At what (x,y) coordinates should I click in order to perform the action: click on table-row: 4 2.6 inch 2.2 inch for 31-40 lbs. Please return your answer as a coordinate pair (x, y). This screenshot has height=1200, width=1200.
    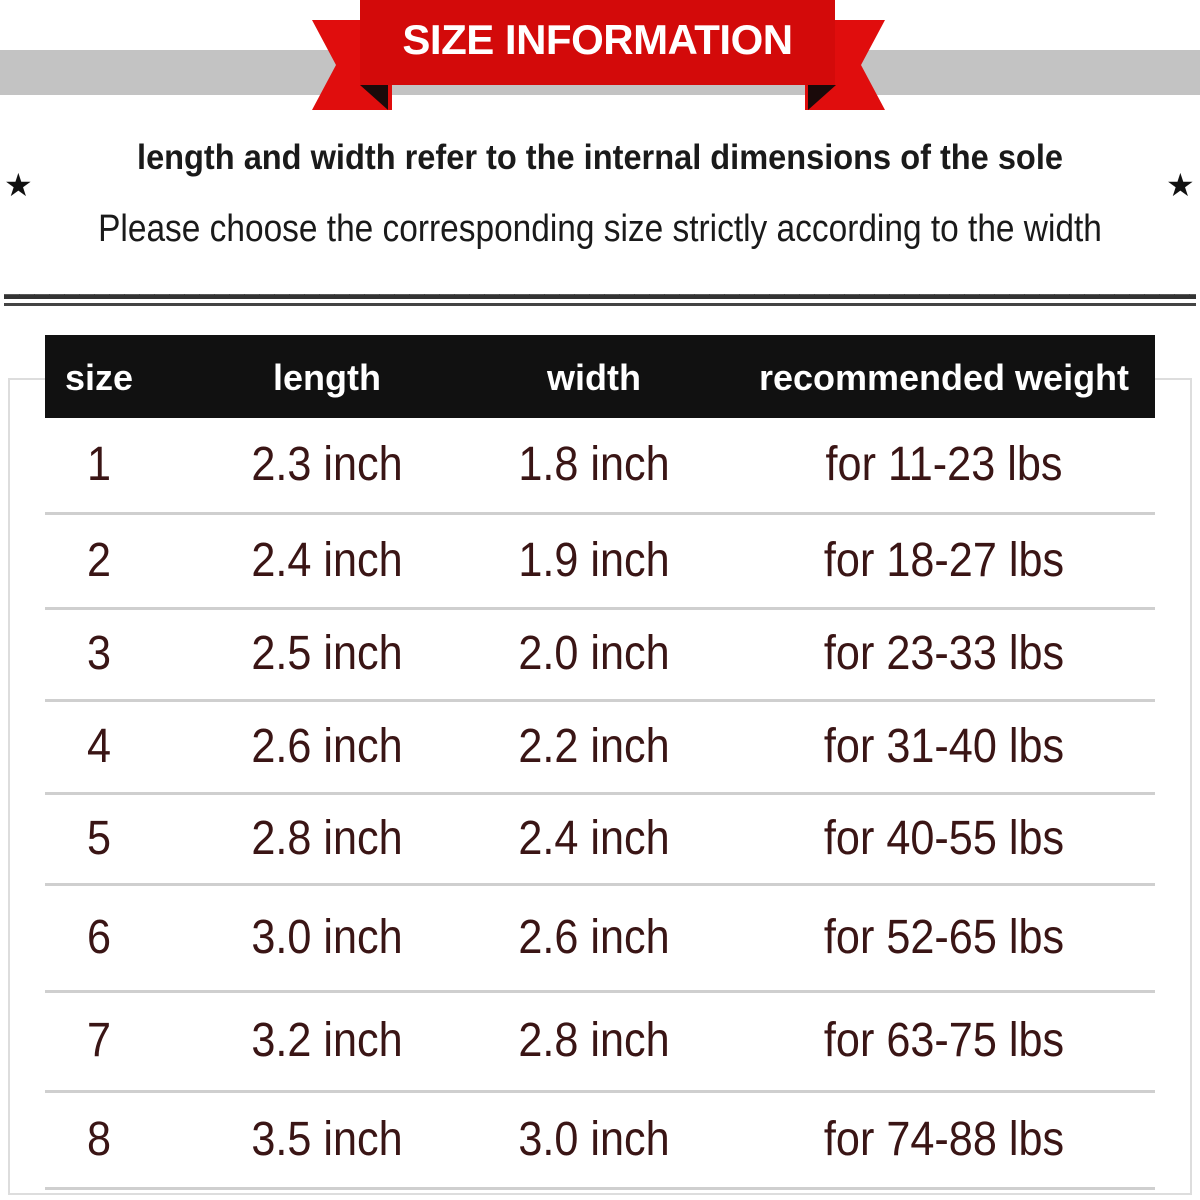
    Looking at the image, I should click on (600, 748).